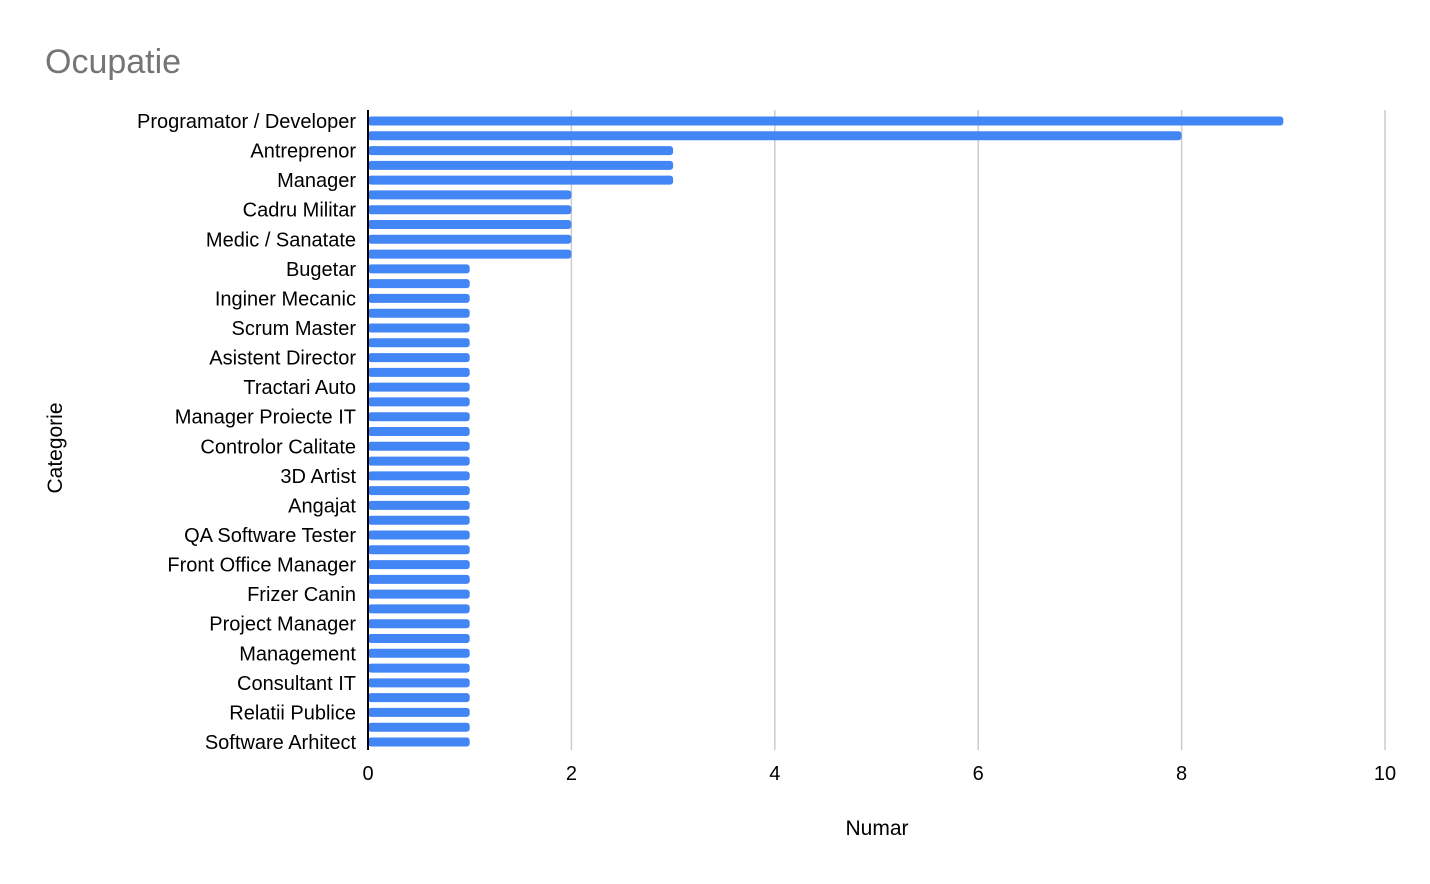  I want to click on category-label: 3D Artist, so click(318, 477).